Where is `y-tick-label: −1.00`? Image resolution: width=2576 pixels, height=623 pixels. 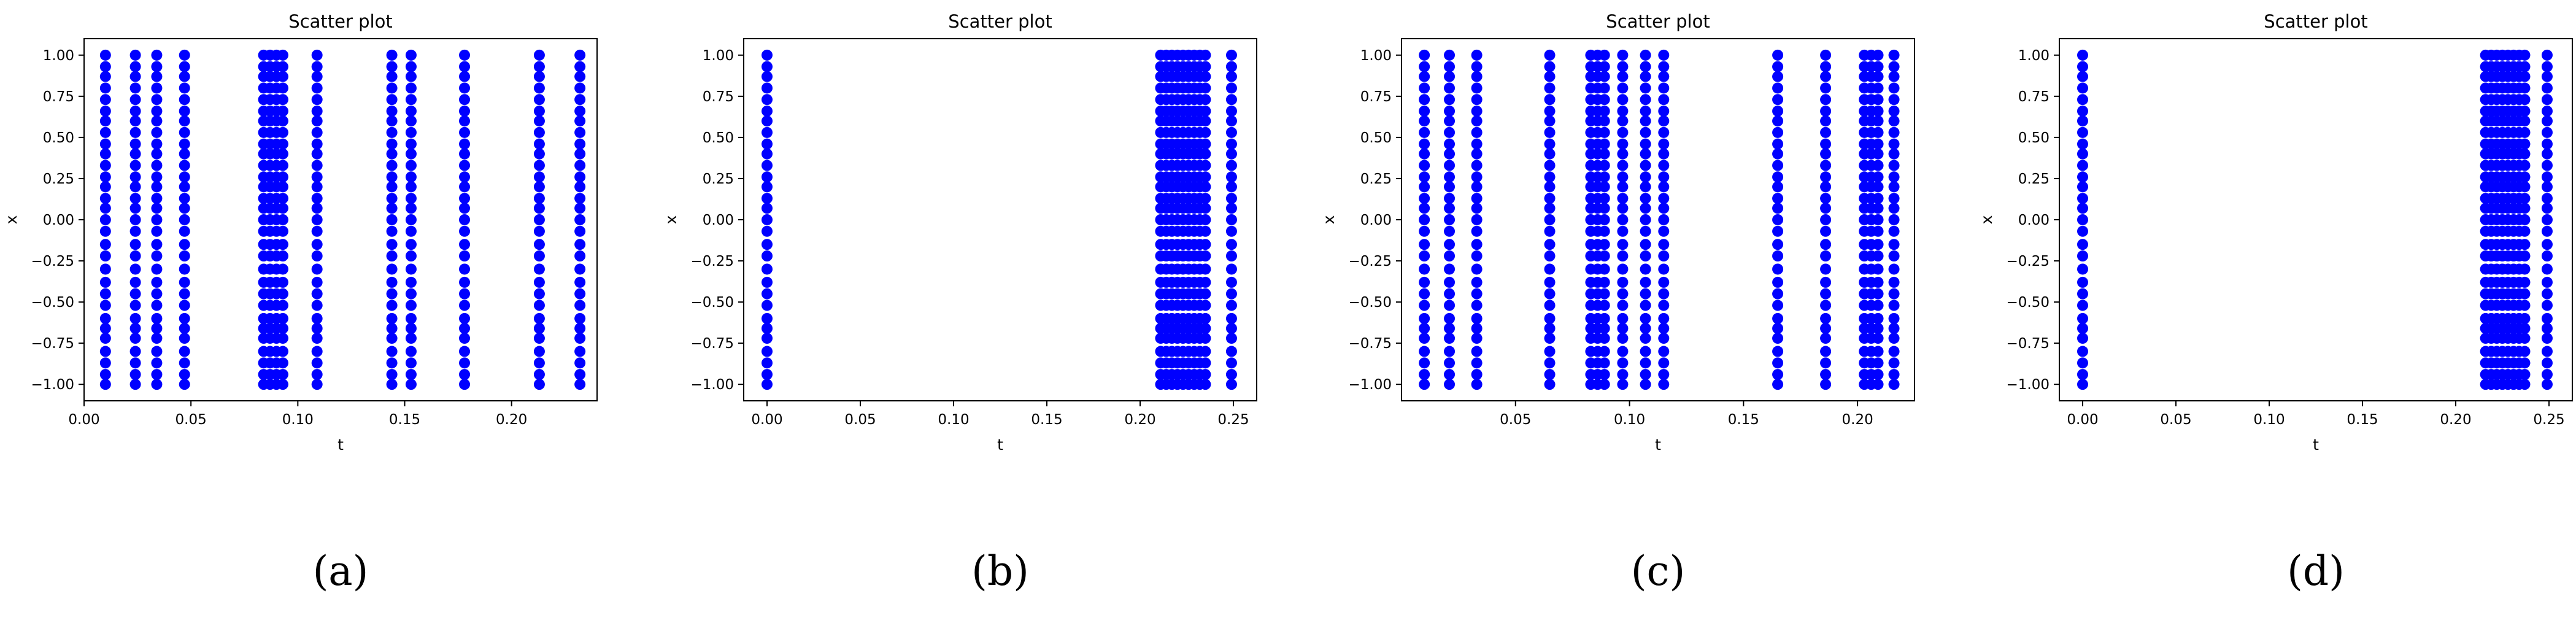 y-tick-label: −1.00 is located at coordinates (1370, 385).